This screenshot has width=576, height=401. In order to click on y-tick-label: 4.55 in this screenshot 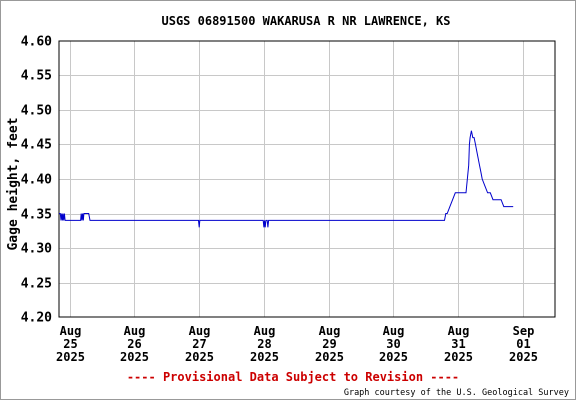, I will do `click(36, 76)`.